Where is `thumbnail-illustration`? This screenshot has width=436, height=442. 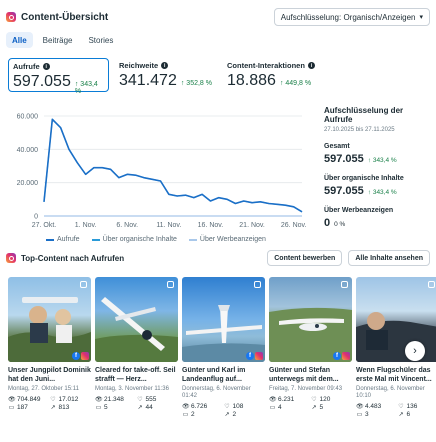 thumbnail-illustration is located at coordinates (49, 329).